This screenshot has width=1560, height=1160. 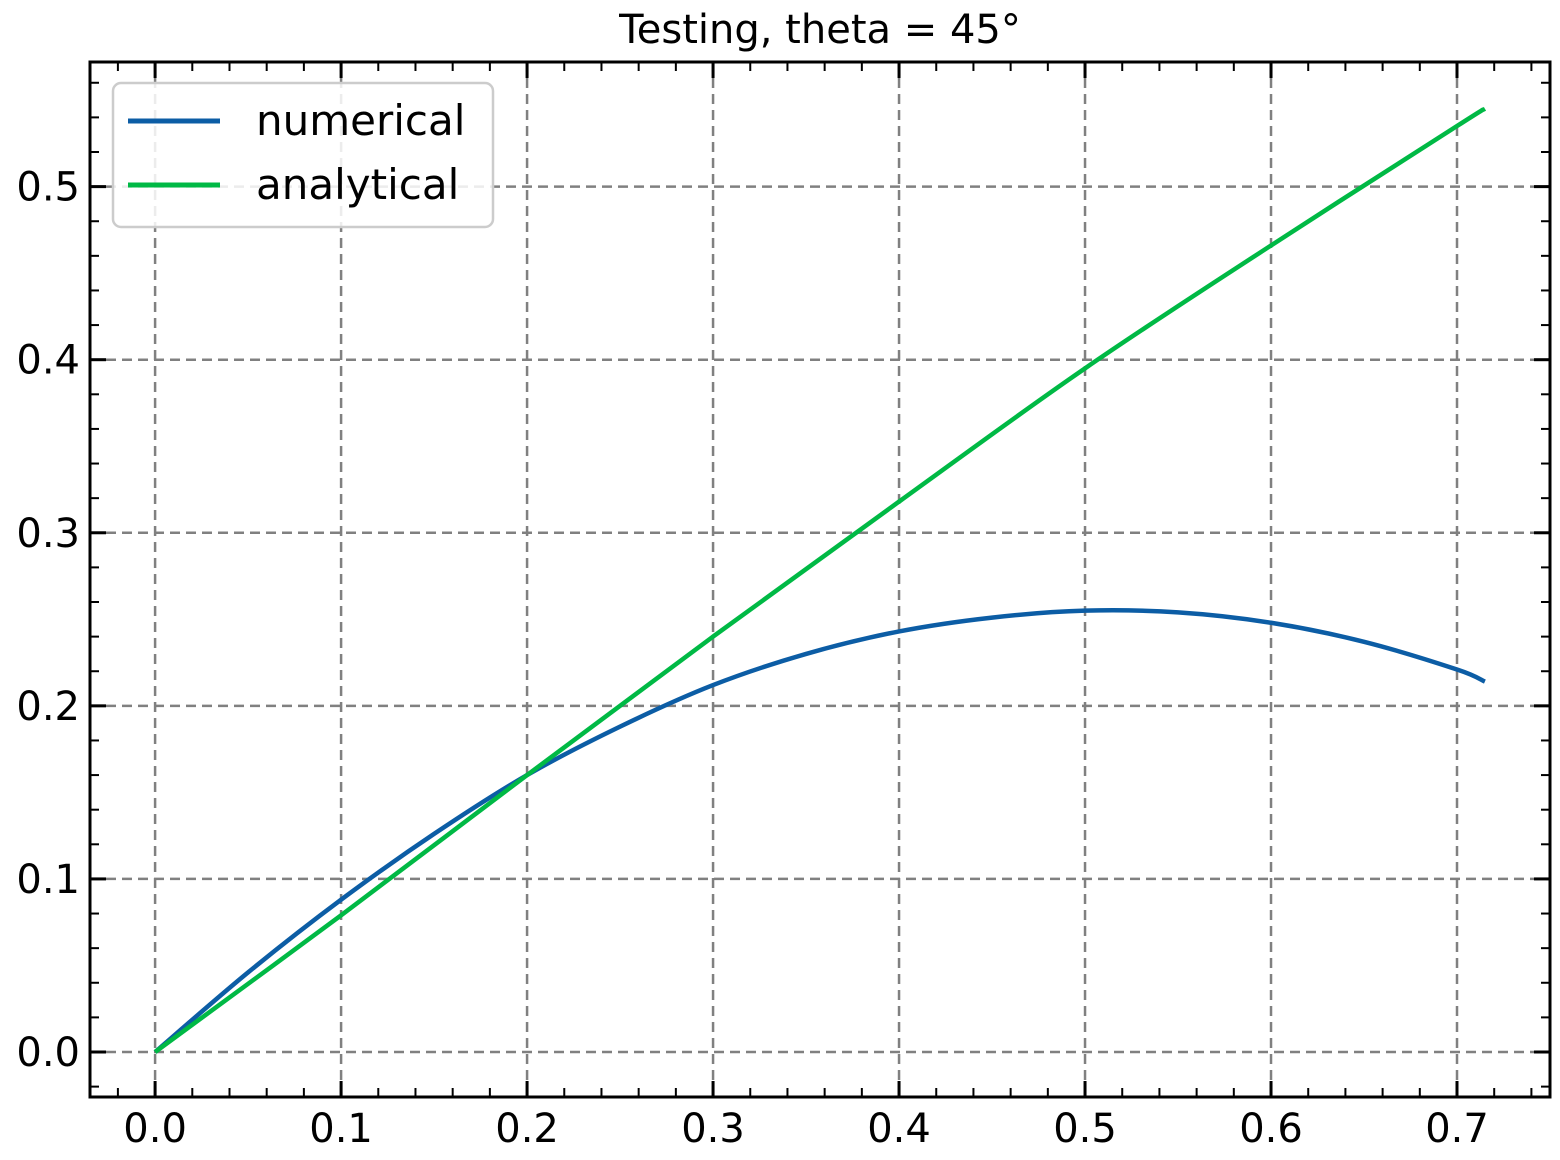 What do you see at coordinates (341, 1129) in the screenshot?
I see `x-tick-label: 0.1` at bounding box center [341, 1129].